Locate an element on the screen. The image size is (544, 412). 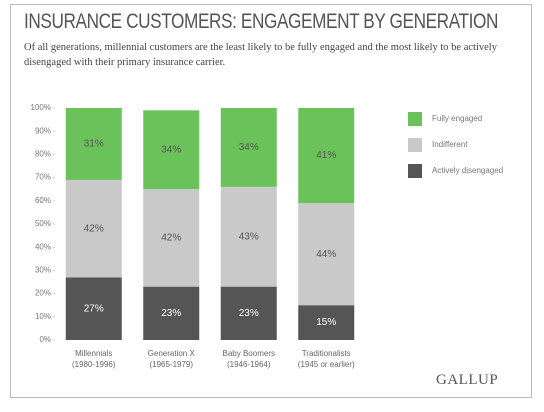
x-tick-label: Traditionalists (1945 or earlier) is located at coordinates (326, 359).